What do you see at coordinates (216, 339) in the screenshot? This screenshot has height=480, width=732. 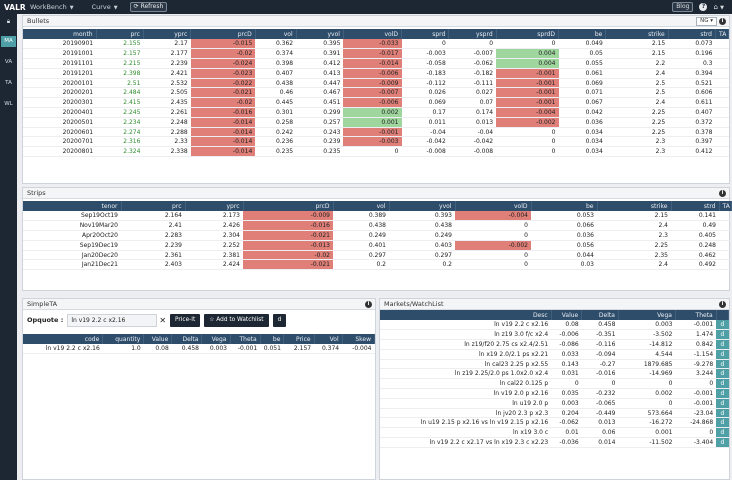 I see `simpleta-header-vega: Vega` at bounding box center [216, 339].